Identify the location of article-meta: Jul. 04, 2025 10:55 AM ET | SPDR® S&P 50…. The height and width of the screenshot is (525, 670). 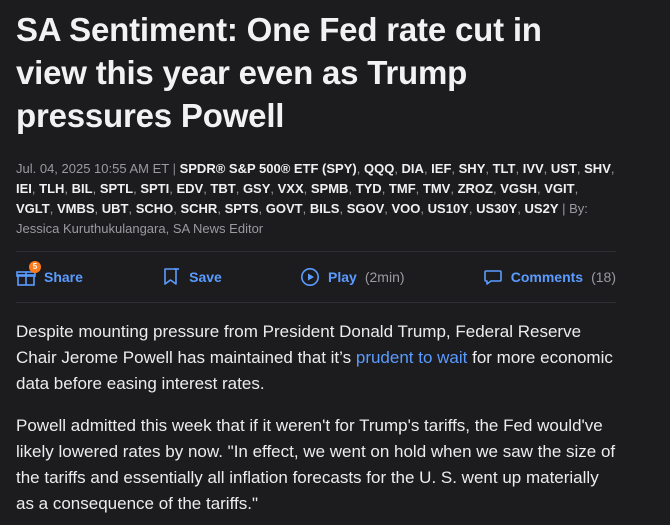
(316, 199).